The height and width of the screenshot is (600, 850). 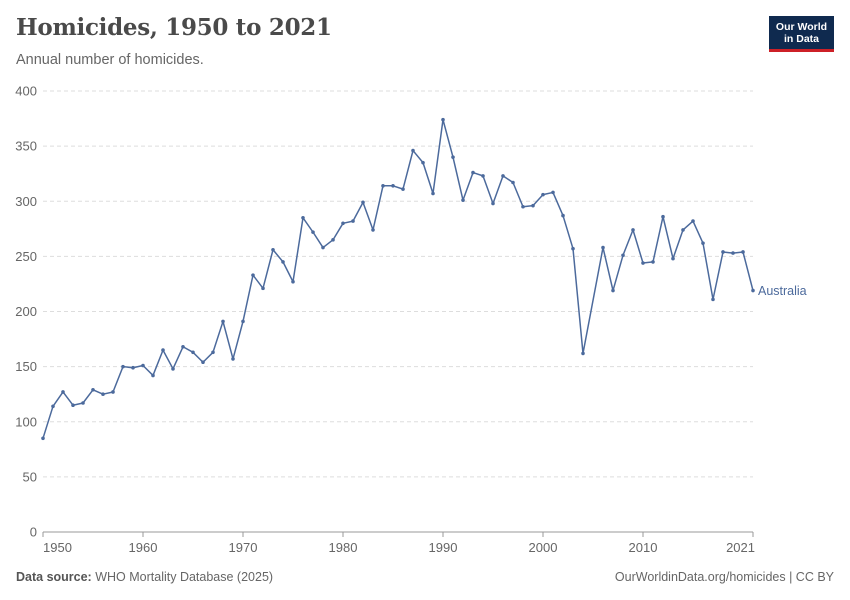 I want to click on data-point-1985, so click(x=393, y=186).